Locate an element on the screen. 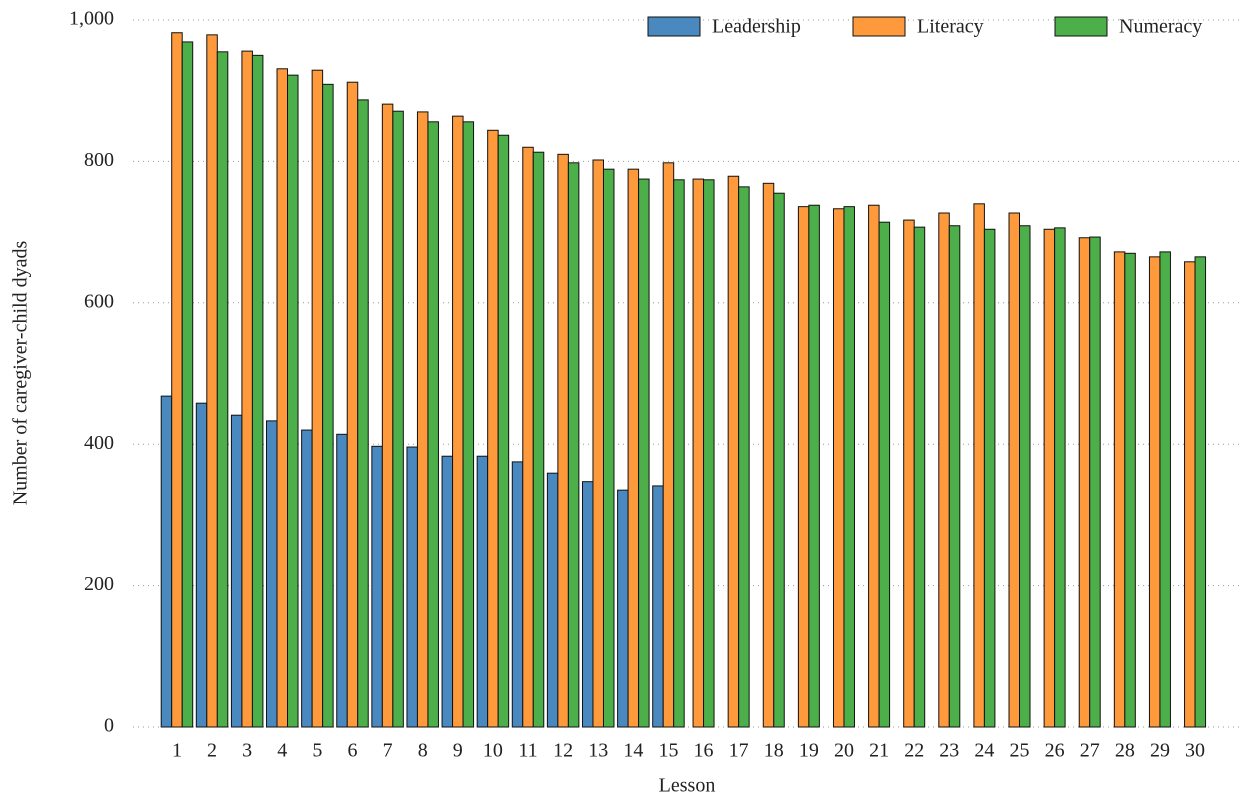 This screenshot has height=799, width=1247. x-tick-label: 29 is located at coordinates (1160, 751).